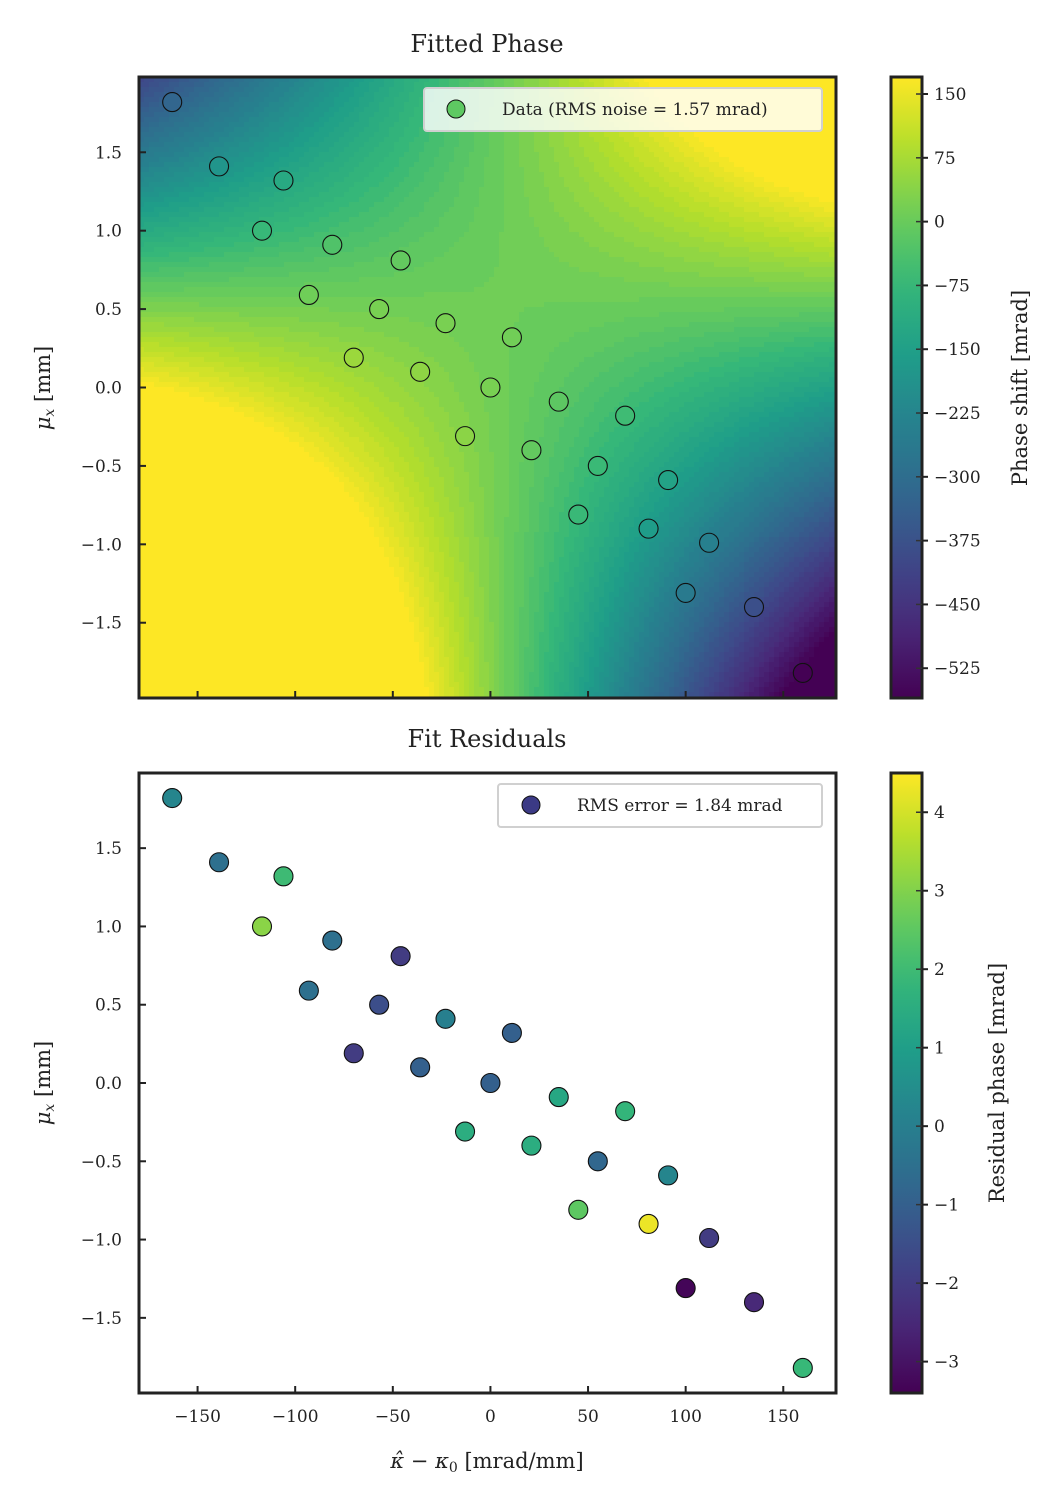 This screenshot has height=1508, width=1064. What do you see at coordinates (486, 1462) in the screenshot?
I see `bottom-x-axis-label: κ̂ − κ0 [mrad/mm]` at bounding box center [486, 1462].